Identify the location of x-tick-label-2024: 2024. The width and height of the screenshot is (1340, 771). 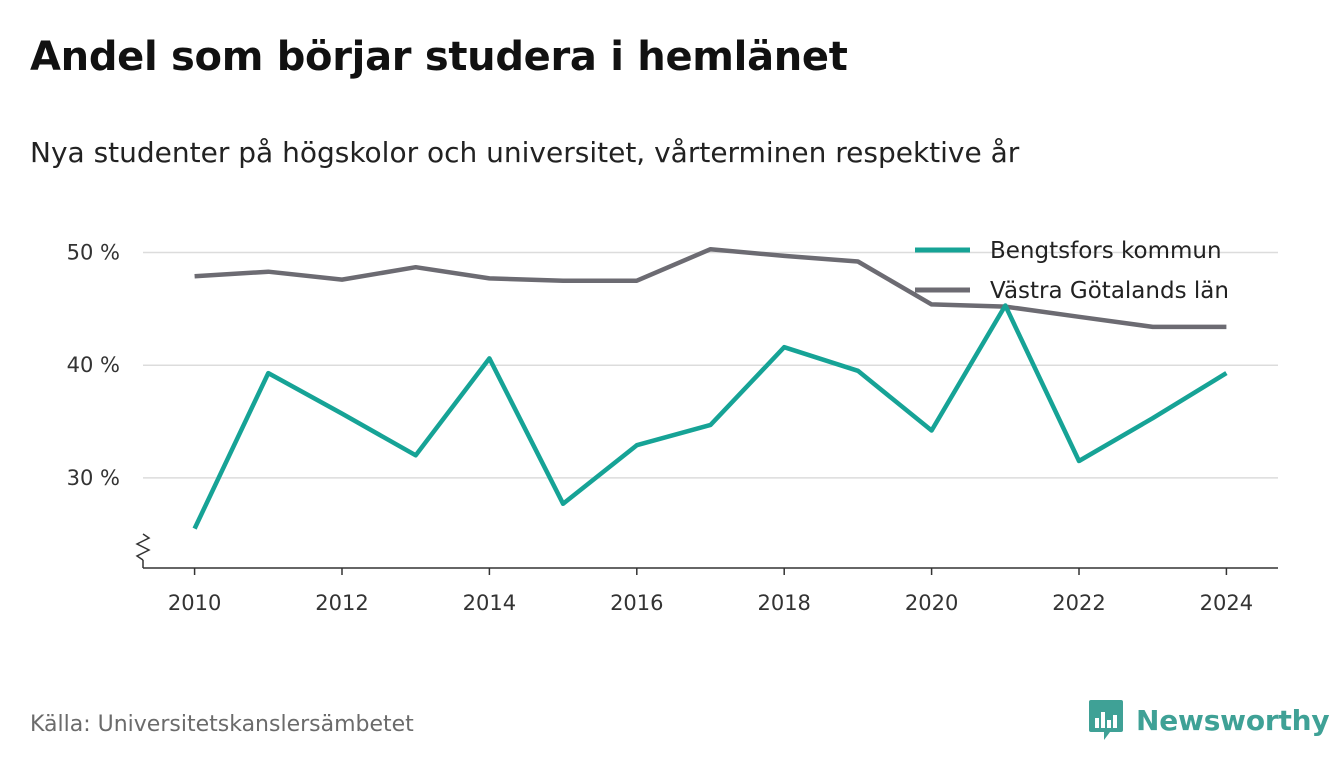
(1226, 603).